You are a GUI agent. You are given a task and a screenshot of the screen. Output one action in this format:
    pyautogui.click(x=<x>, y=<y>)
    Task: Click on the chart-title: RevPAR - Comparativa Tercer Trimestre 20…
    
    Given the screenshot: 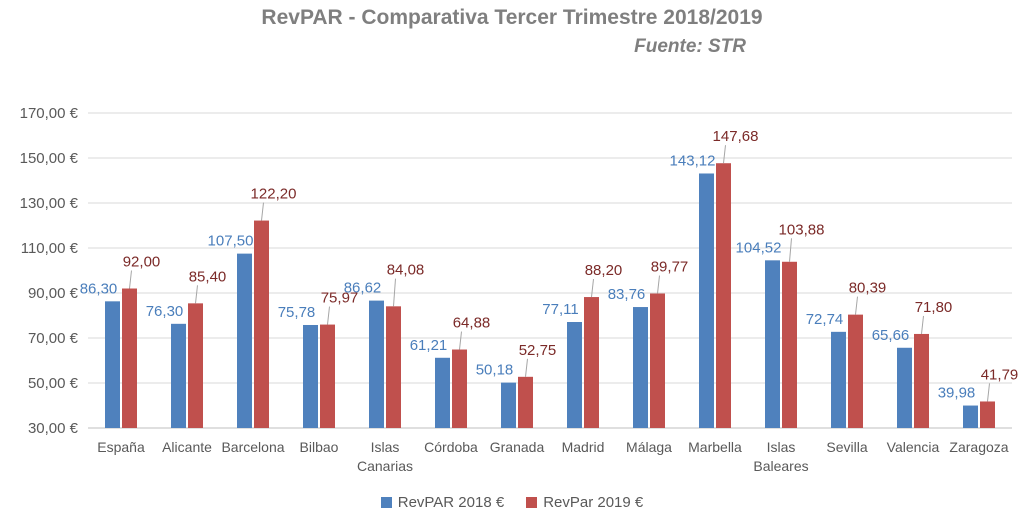 What is the action you would take?
    pyautogui.click(x=512, y=17)
    